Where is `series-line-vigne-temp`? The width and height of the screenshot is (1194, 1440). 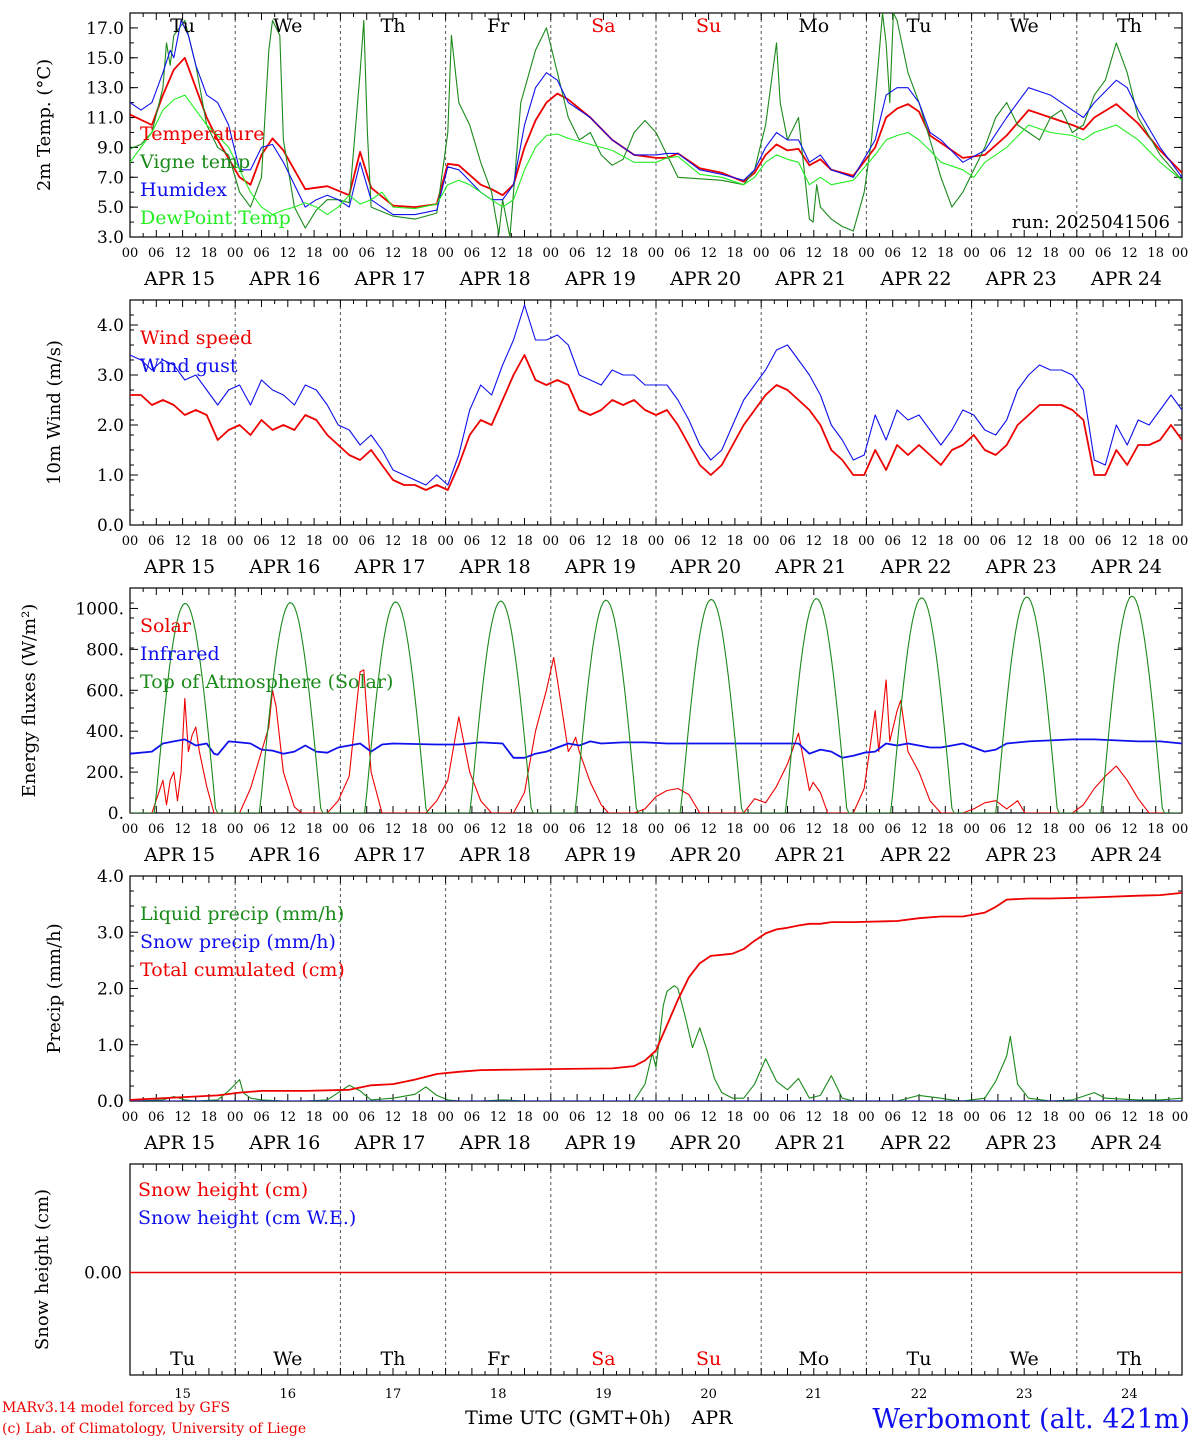
series-line-vigne-temp is located at coordinates (656, 125).